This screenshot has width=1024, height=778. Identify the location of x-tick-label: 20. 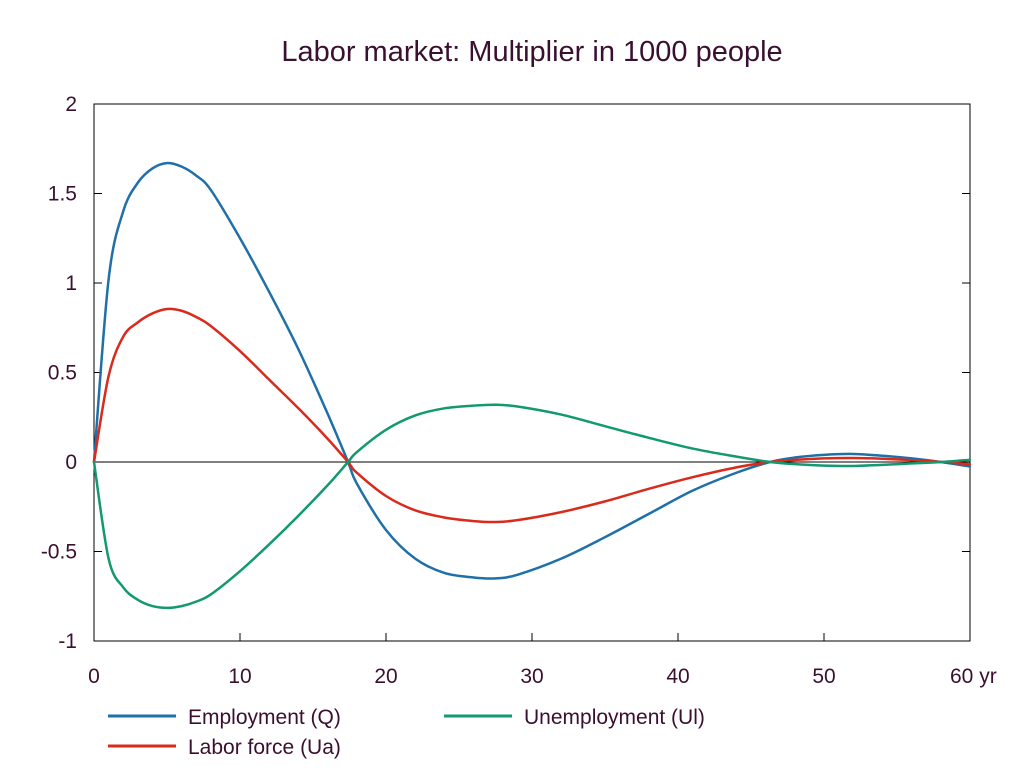
(385, 676).